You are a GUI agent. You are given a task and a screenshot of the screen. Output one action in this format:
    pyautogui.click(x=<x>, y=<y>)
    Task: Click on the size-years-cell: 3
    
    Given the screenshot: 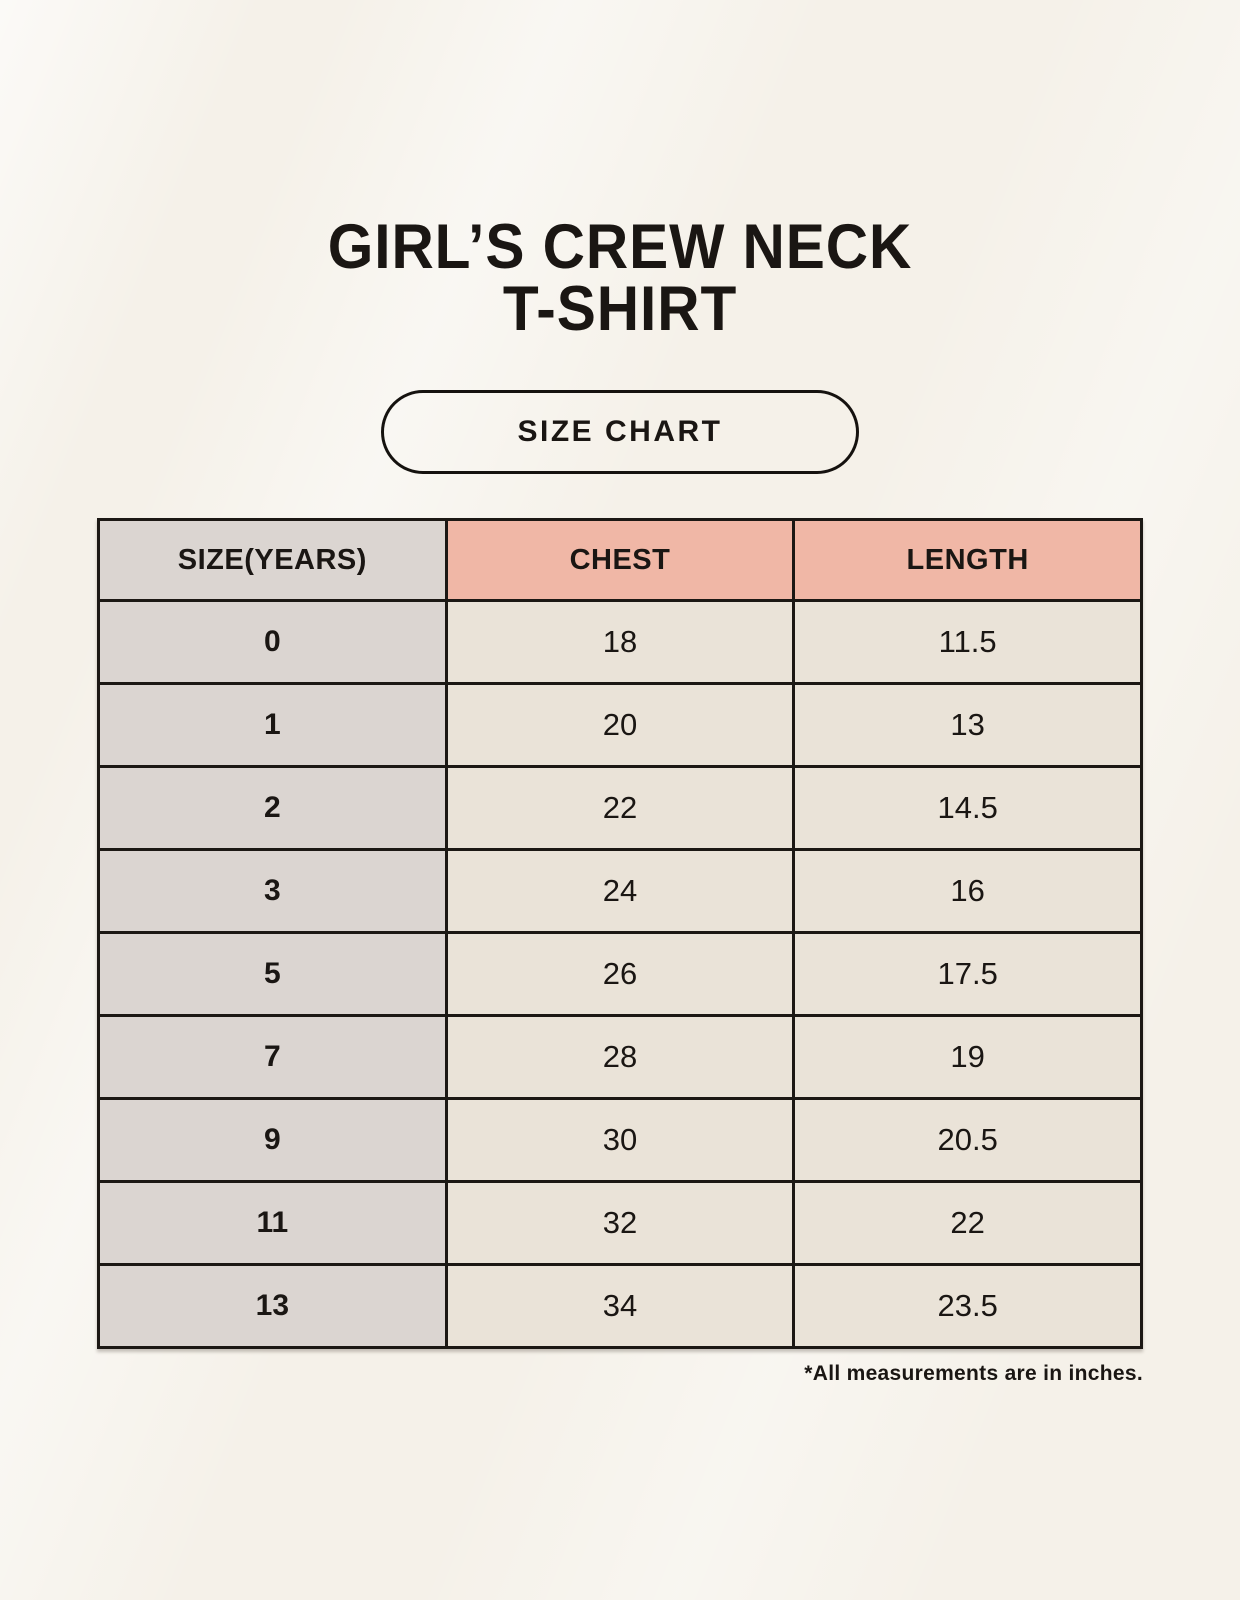 What is the action you would take?
    pyautogui.click(x=272, y=891)
    